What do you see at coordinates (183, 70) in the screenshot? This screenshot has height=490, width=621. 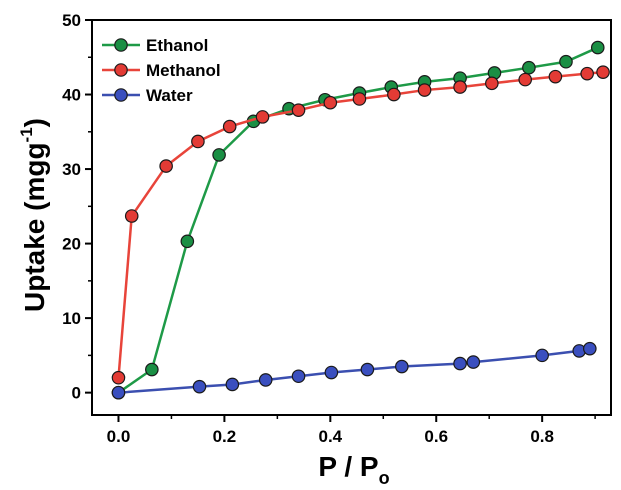 I see `legend-label-methanol: Methanol` at bounding box center [183, 70].